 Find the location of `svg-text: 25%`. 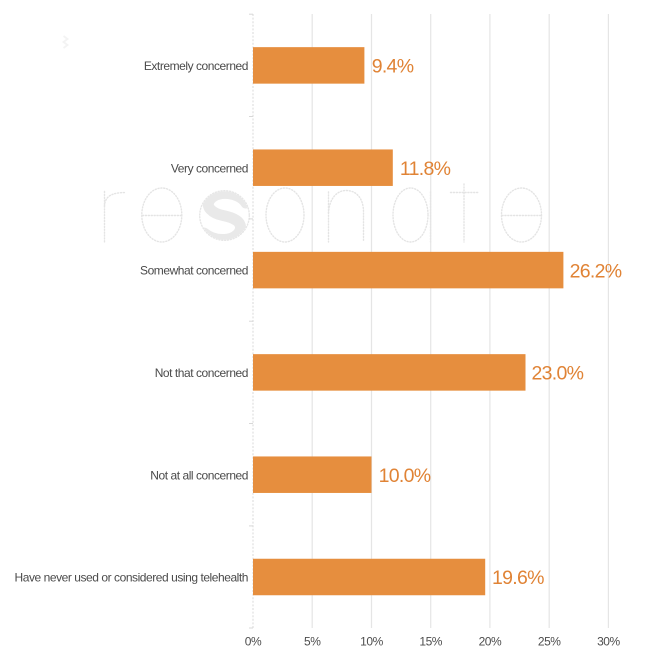

svg-text: 25% is located at coordinates (549, 642).